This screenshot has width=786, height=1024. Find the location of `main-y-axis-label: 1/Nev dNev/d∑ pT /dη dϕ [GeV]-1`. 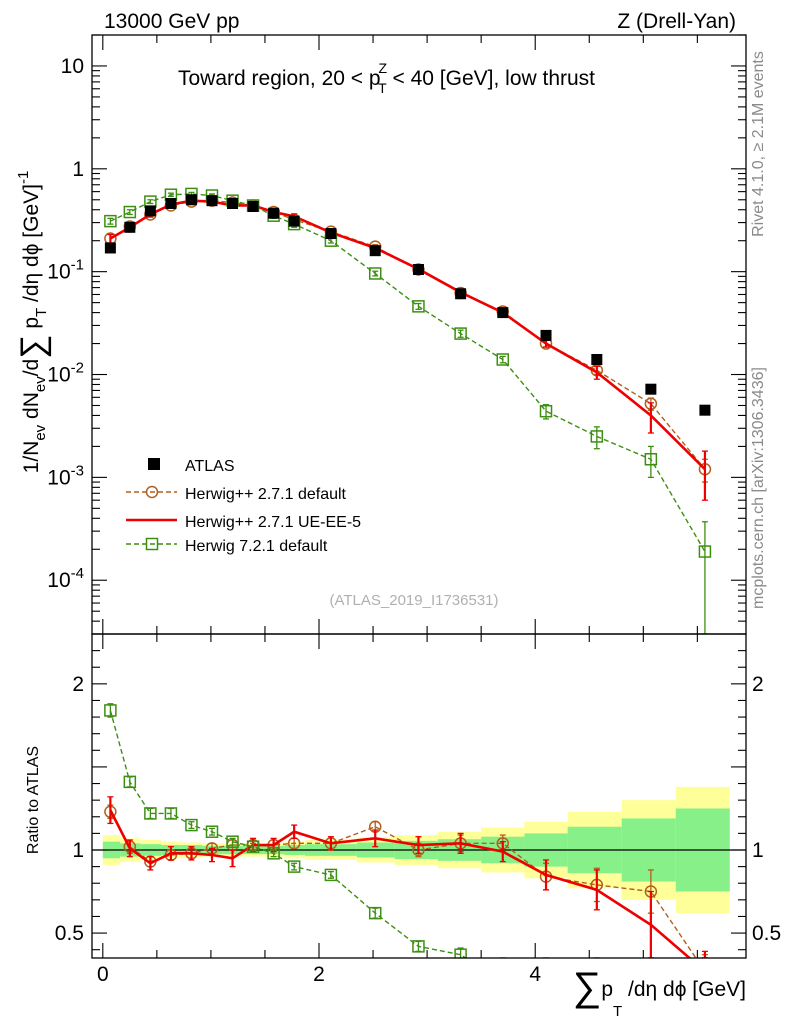

main-y-axis-label: 1/Nev dNev/d∑ pT /dη dϕ [GeV]-1 is located at coordinates (33, 322).